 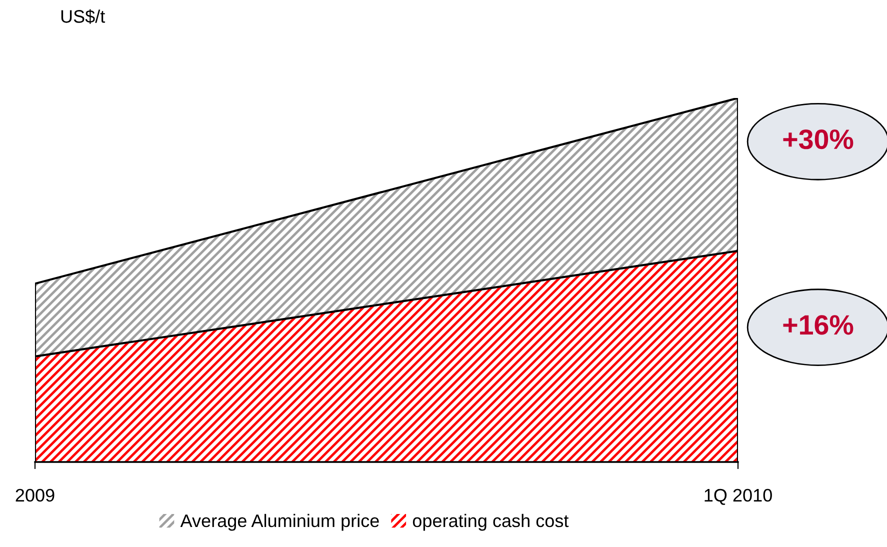 I want to click on legend-label: operating cash cost, so click(x=490, y=522).